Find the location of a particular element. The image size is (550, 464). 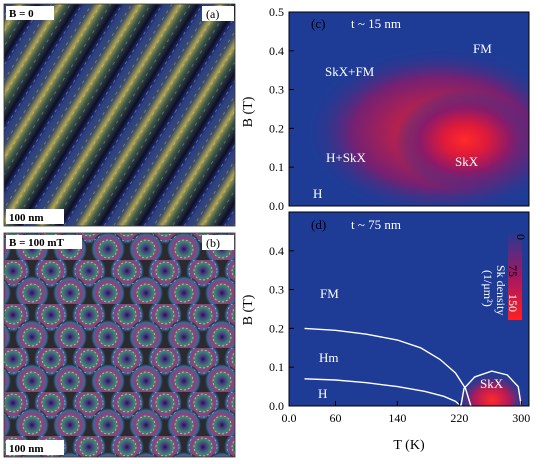

phase-label-d-3: SkX is located at coordinates (492, 383).